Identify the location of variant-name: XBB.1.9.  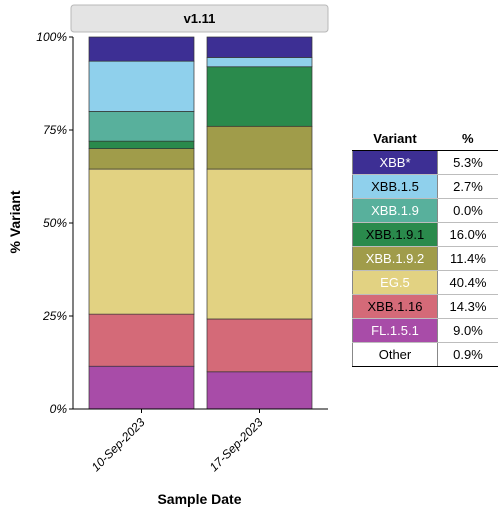
(395, 210).